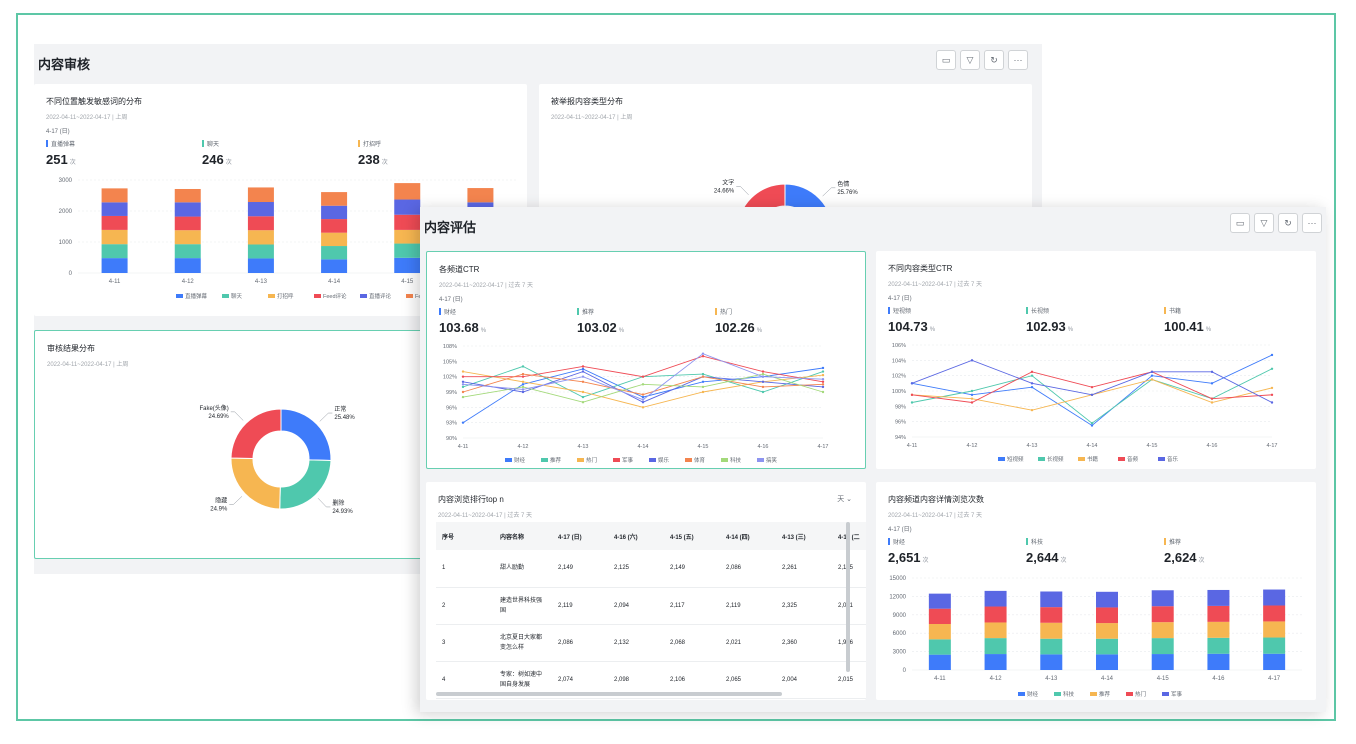 The image size is (1356, 744). What do you see at coordinates (902, 312) in the screenshot?
I see `kpi-name: 短视频` at bounding box center [902, 312].